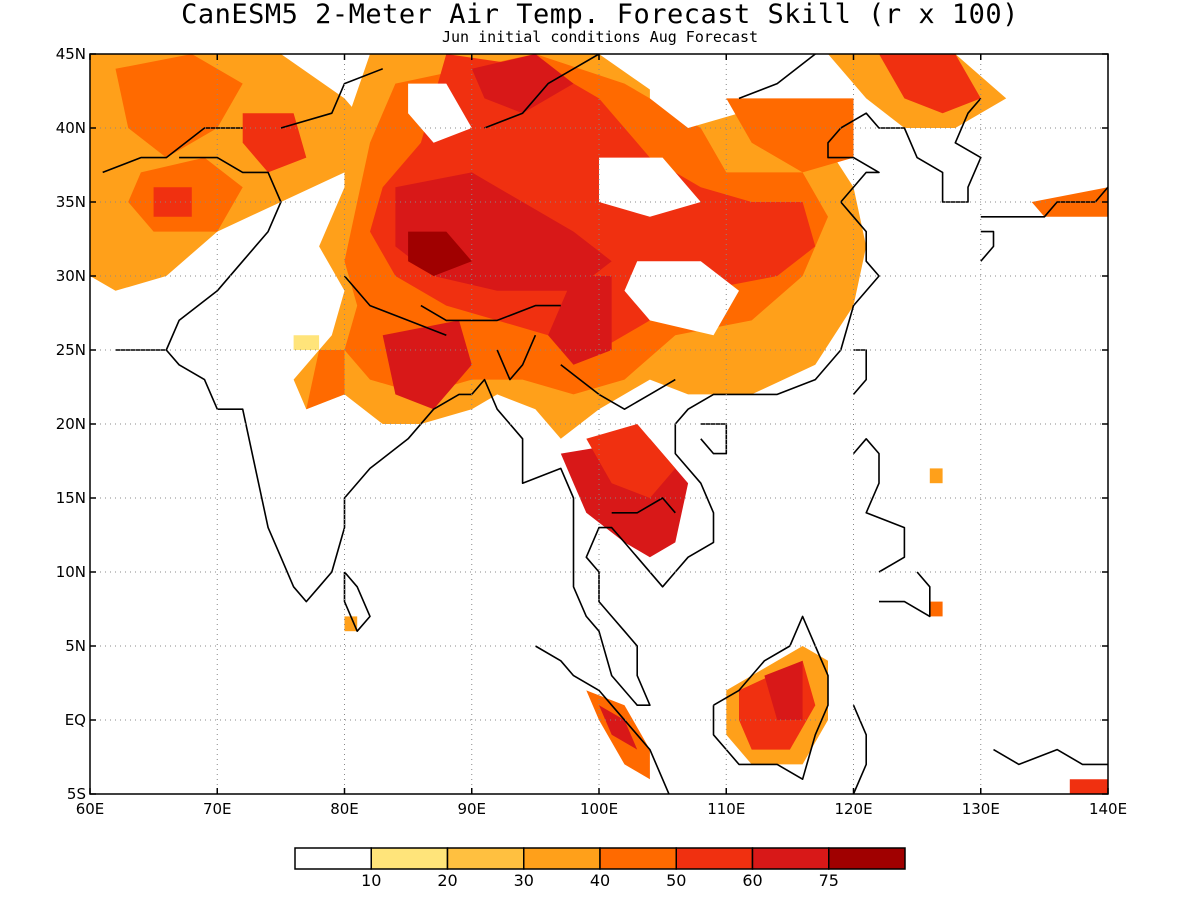  What do you see at coordinates (524, 880) in the screenshot?
I see `colorbar-label: 30` at bounding box center [524, 880].